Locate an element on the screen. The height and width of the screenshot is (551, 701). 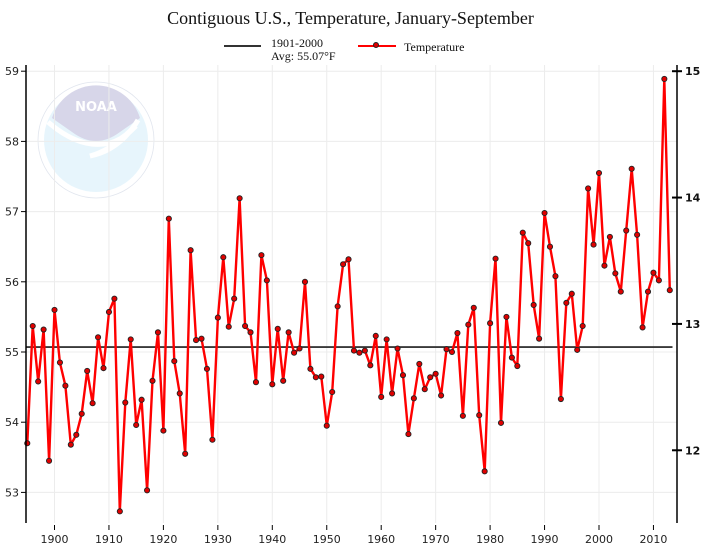
y-tick-label-left: 58 is located at coordinates (12, 141).